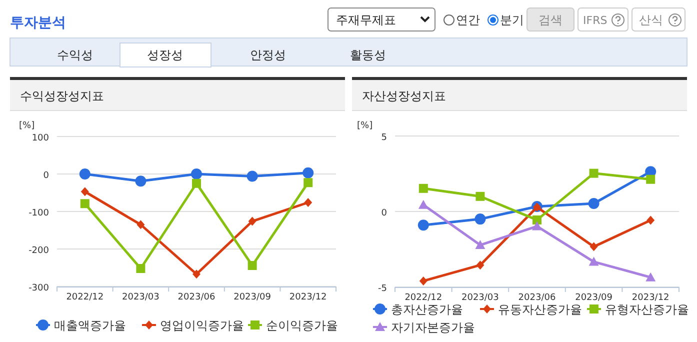 The image size is (697, 342). Describe the element at coordinates (468, 20) in the screenshot. I see `text: 연간` at that location.